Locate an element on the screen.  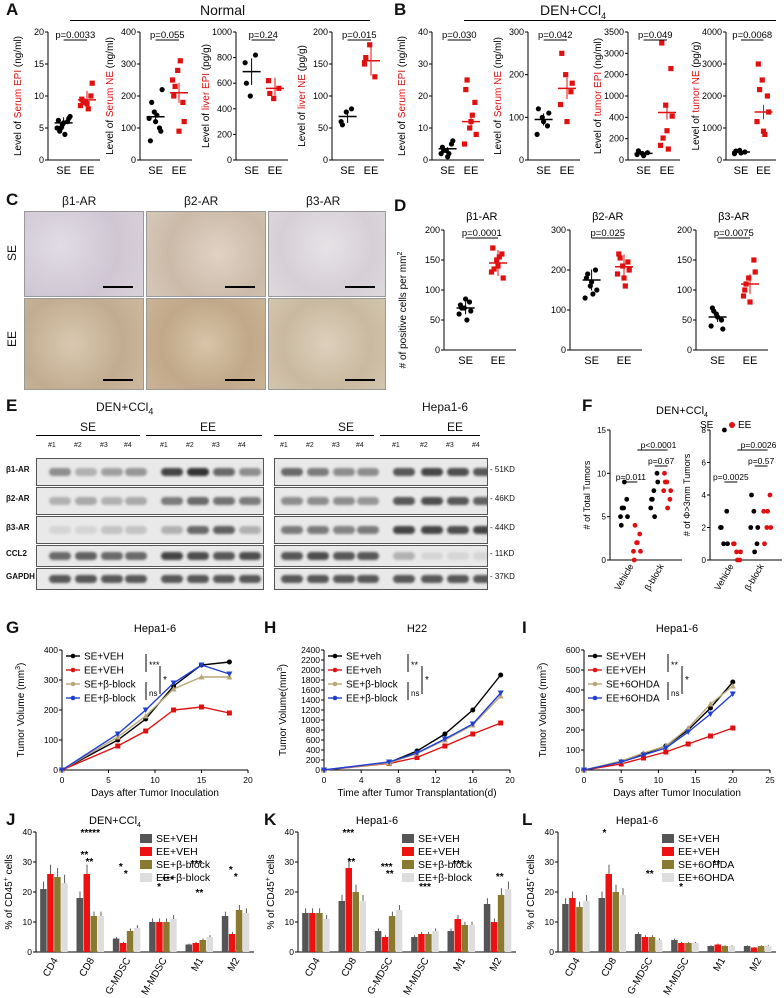
x-tick-label: 12 is located at coordinates (436, 780).